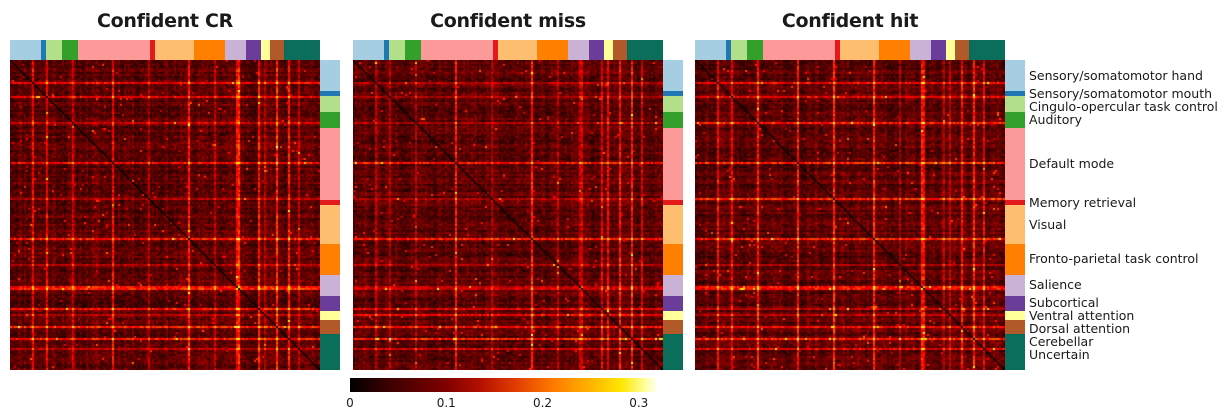 The width and height of the screenshot is (1225, 416). What do you see at coordinates (1055, 119) in the screenshot?
I see `legend-label-auditory: Auditory` at bounding box center [1055, 119].